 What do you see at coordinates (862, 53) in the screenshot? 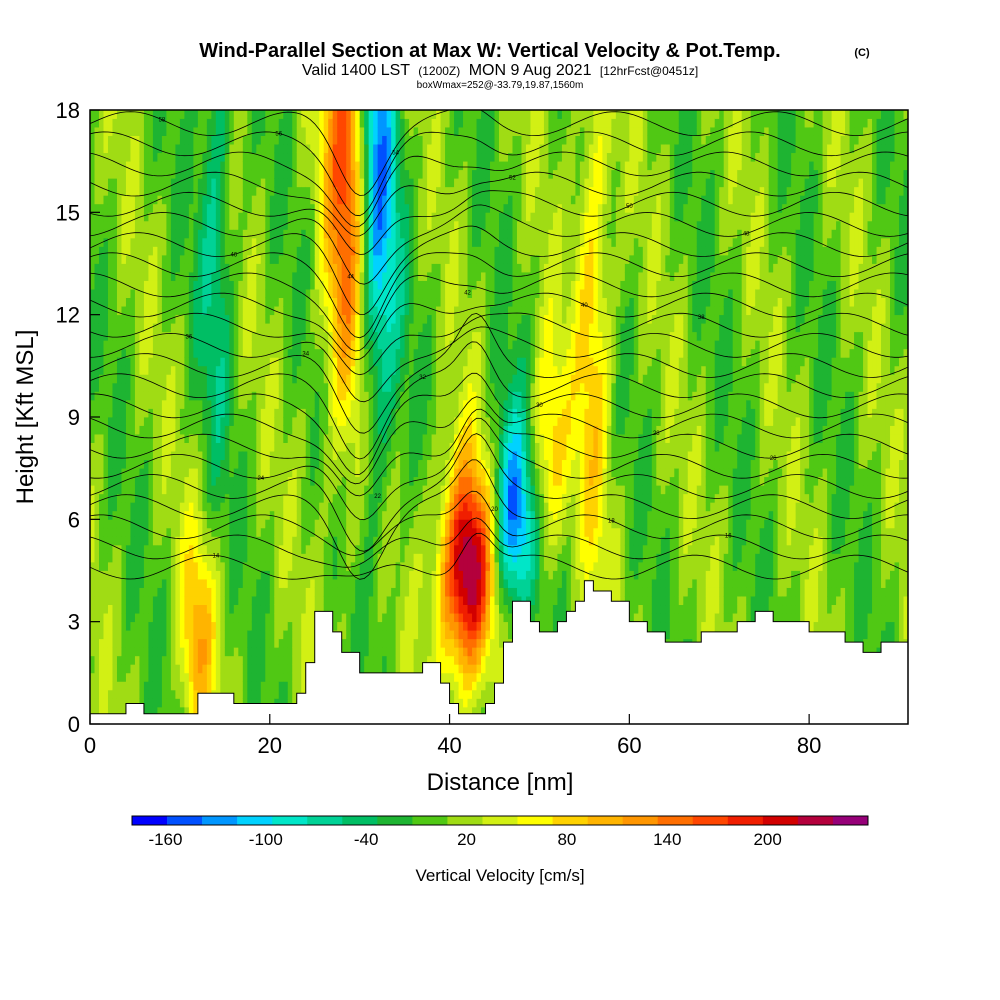
I see `title-copyright-mark: (C)` at bounding box center [862, 53].